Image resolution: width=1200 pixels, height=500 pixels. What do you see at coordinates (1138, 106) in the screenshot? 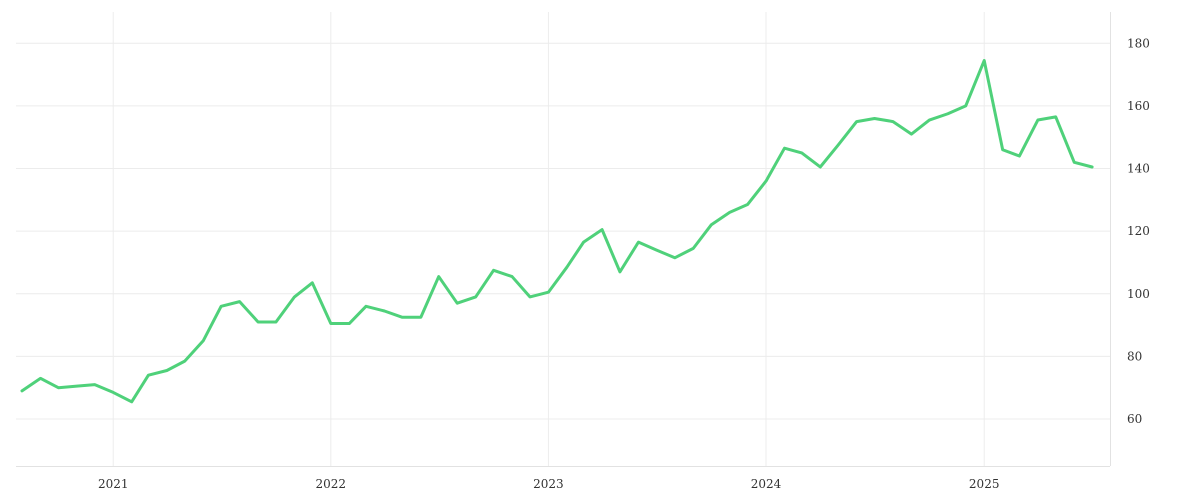
I see `y-tick-label: 160` at bounding box center [1138, 106].